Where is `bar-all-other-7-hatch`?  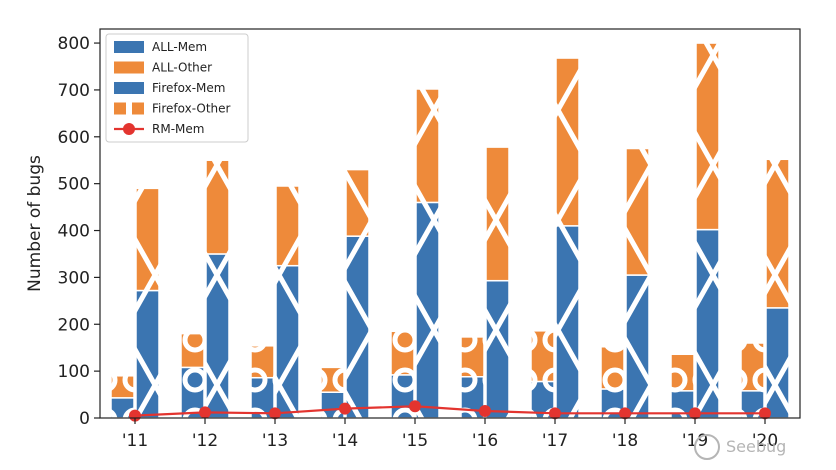 bar-all-other-7-hatch is located at coordinates (637, 212).